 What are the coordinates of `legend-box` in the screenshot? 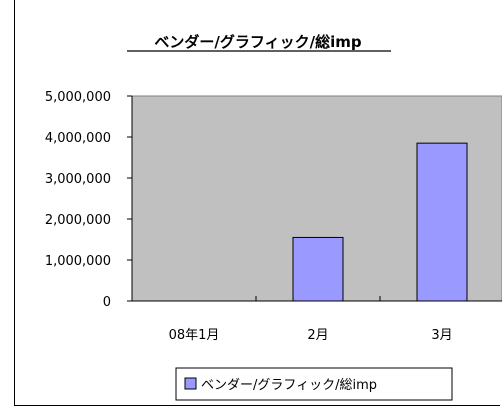 It's located at (314, 384).